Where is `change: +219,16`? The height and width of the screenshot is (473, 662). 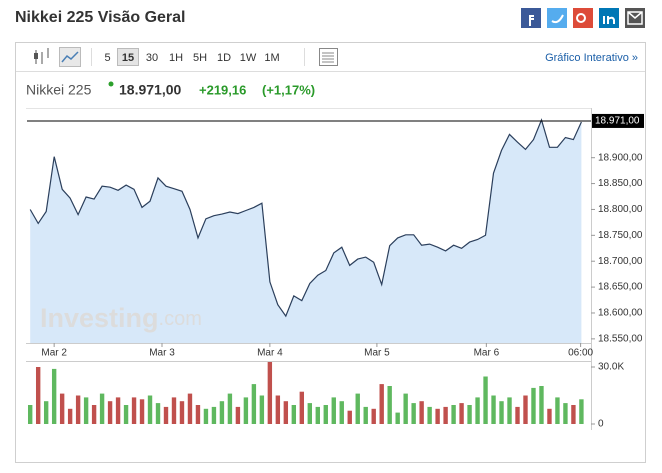 change: +219,16 is located at coordinates (222, 89).